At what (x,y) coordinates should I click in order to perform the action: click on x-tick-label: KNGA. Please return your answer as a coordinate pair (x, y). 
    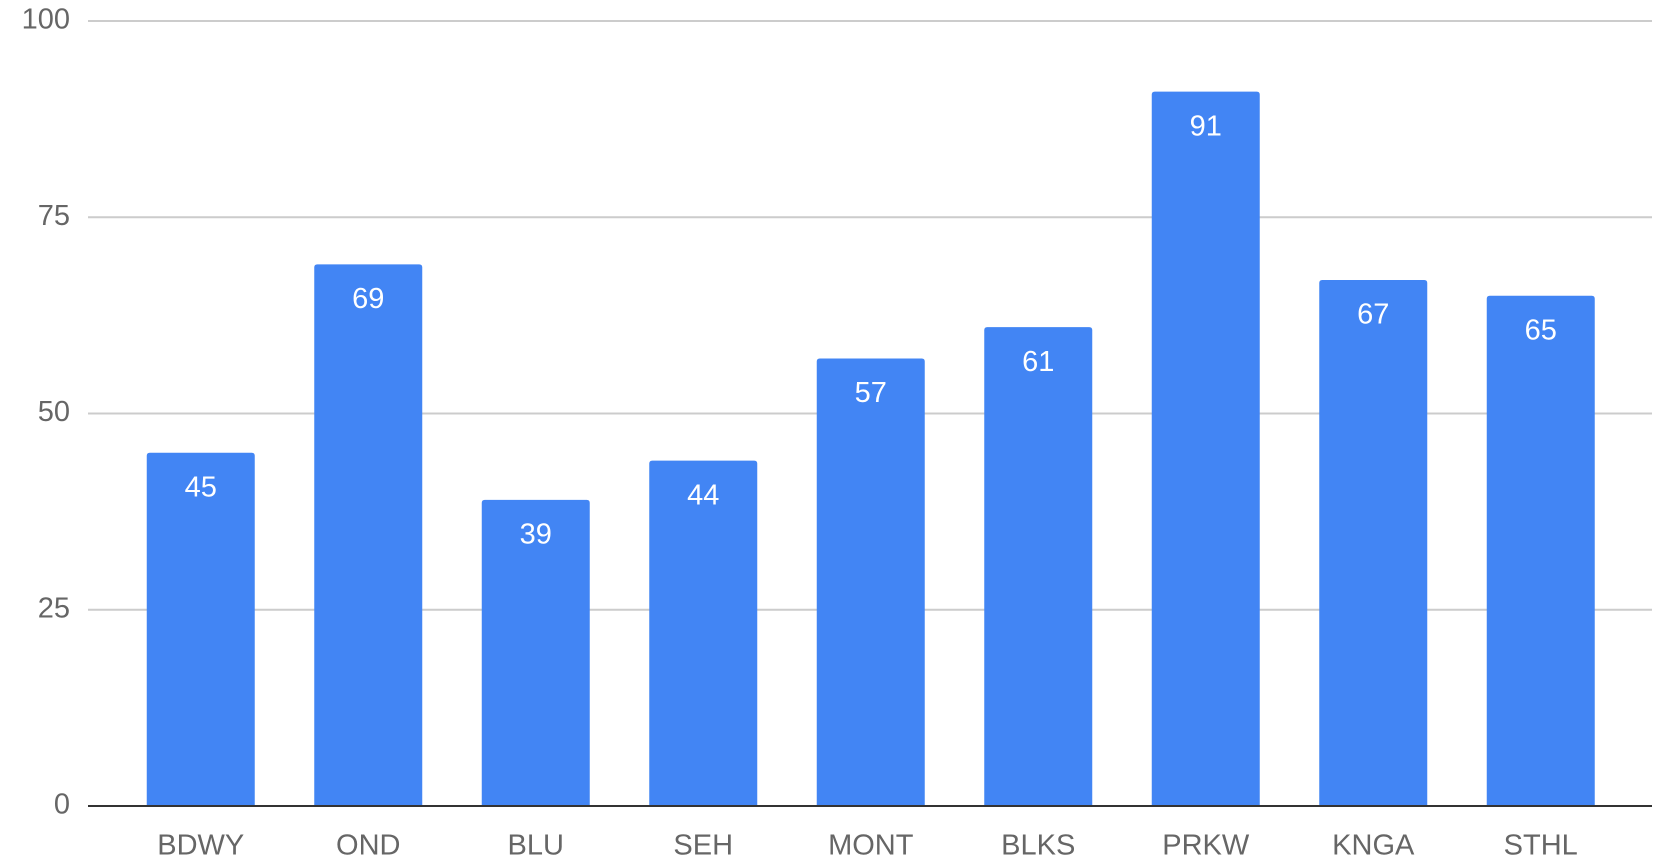
    Looking at the image, I should click on (1373, 846).